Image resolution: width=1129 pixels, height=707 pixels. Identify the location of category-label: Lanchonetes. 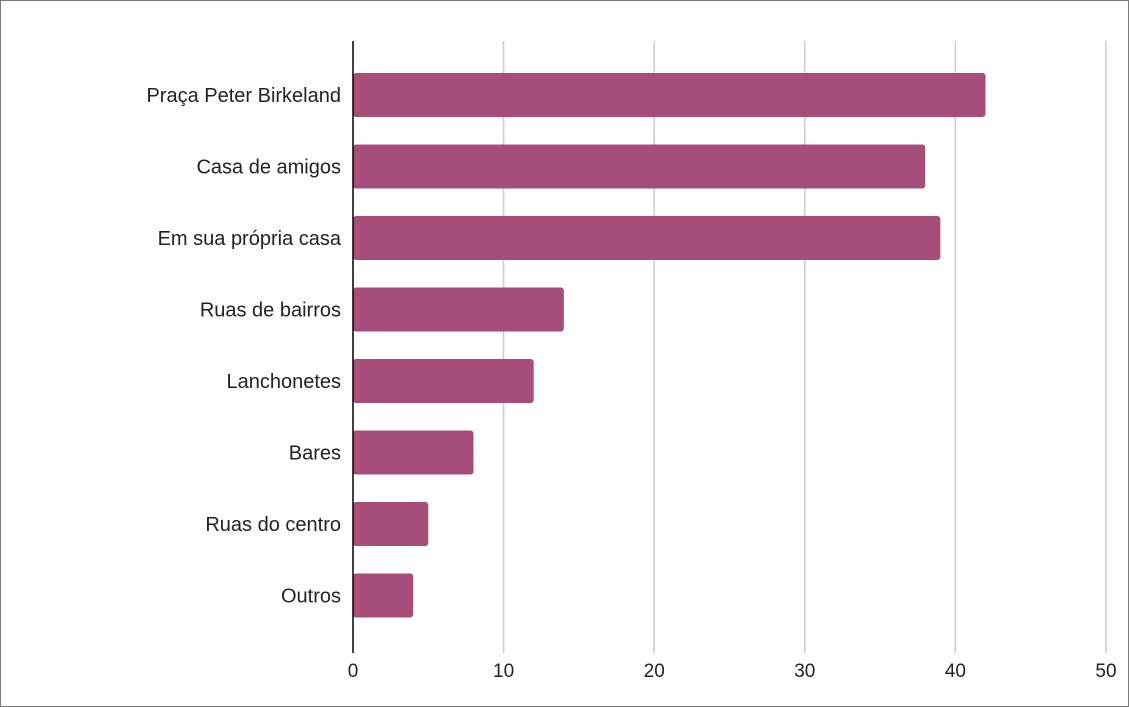
(283, 382).